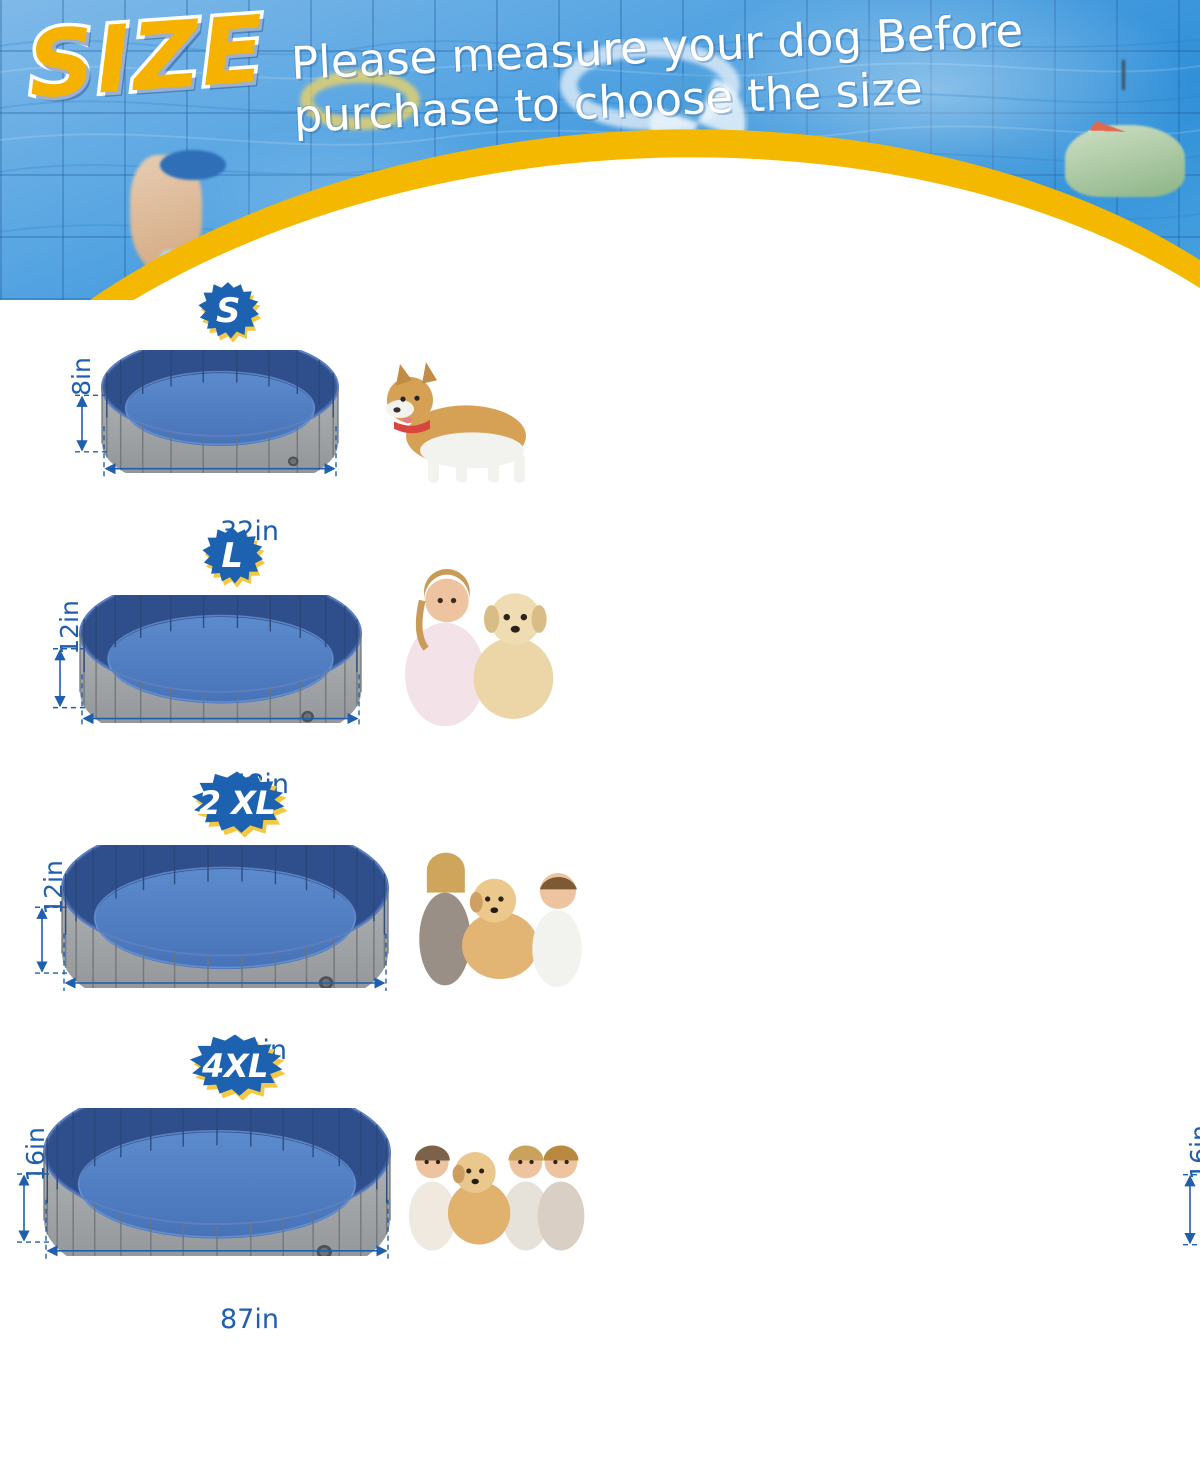 The width and height of the screenshot is (1200, 1472). I want to click on size-card-3xl: 3XL16in79in, so click(900, 889).